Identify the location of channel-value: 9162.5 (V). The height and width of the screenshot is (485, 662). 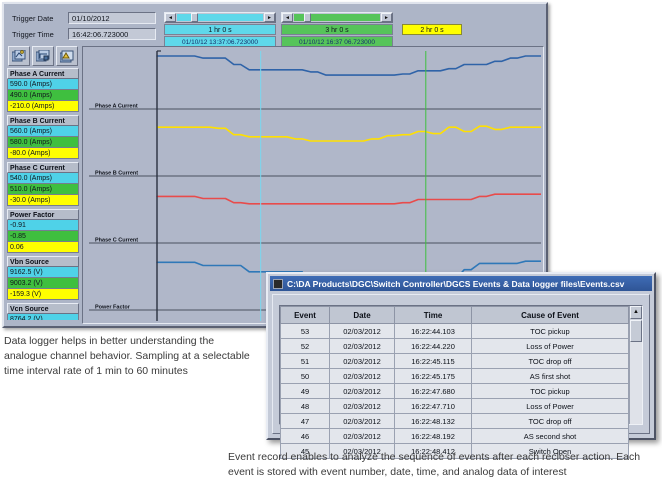
(43, 272).